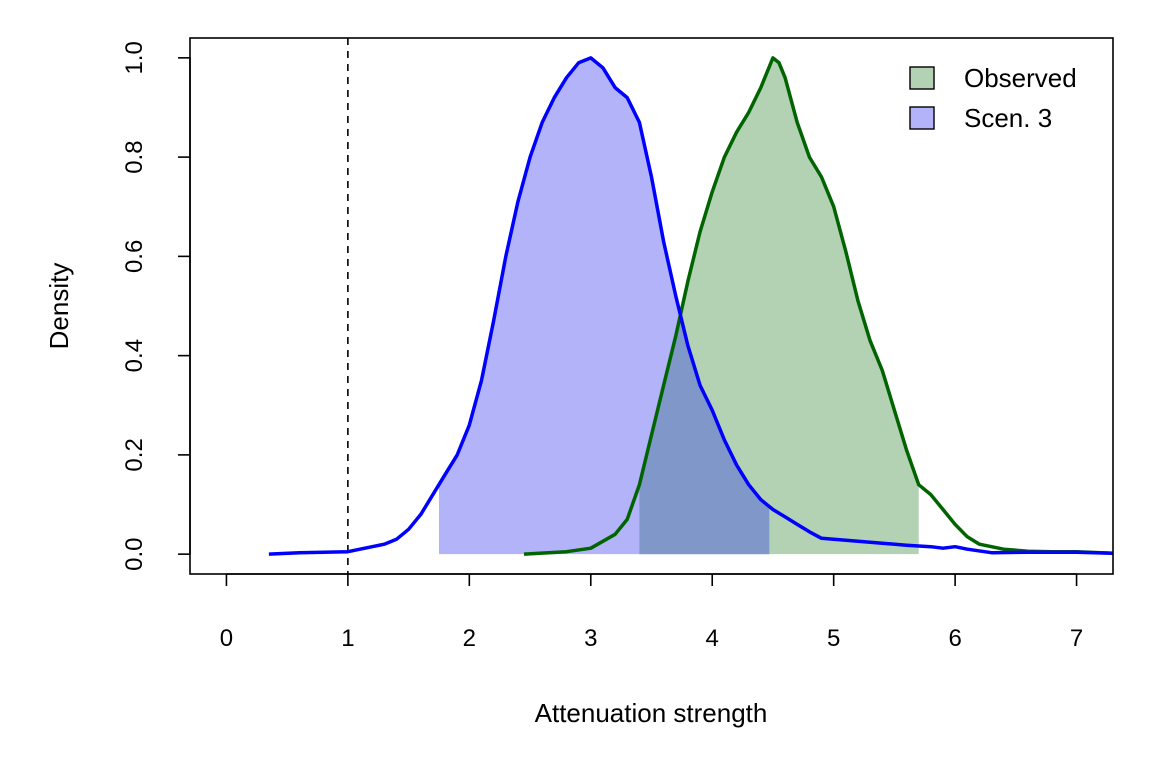 The width and height of the screenshot is (1152, 768). I want to click on overlap-shaded-area, so click(704, 435).